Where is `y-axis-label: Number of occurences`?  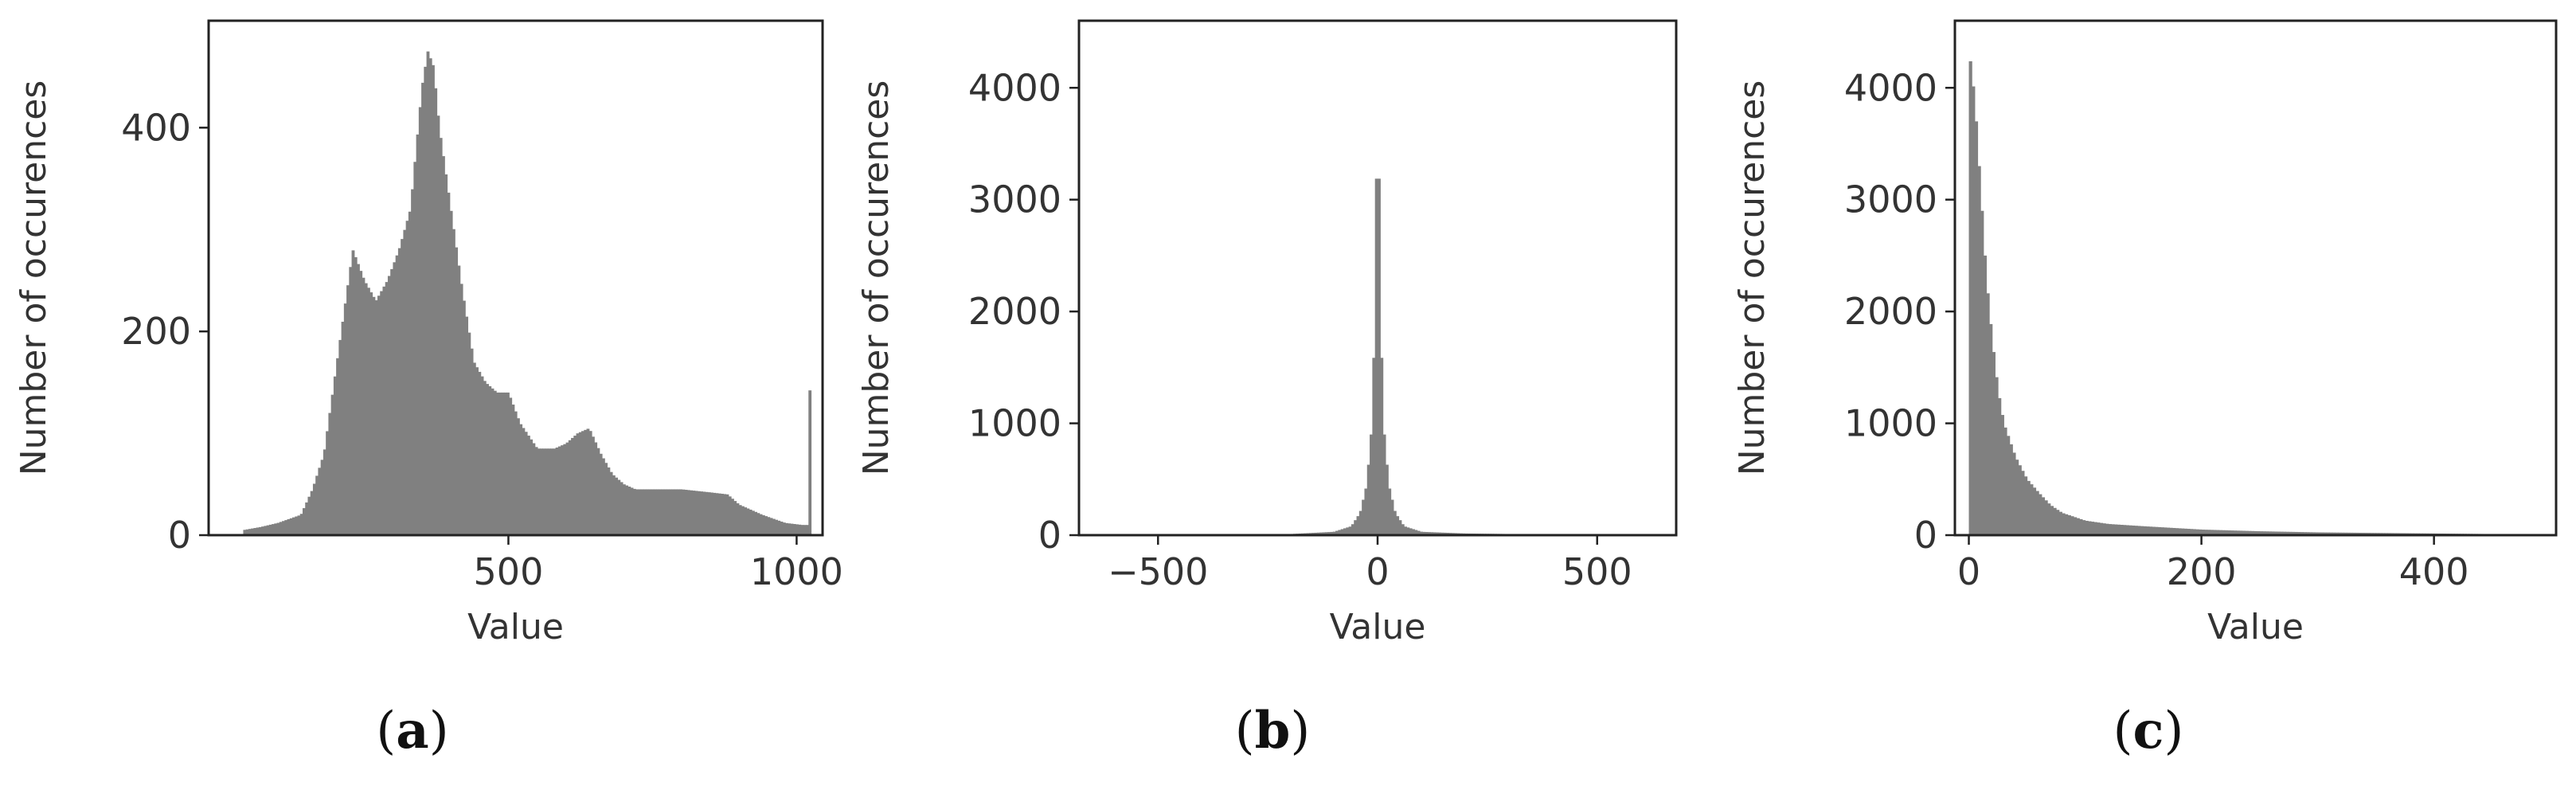 y-axis-label: Number of occurences is located at coordinates (876, 278).